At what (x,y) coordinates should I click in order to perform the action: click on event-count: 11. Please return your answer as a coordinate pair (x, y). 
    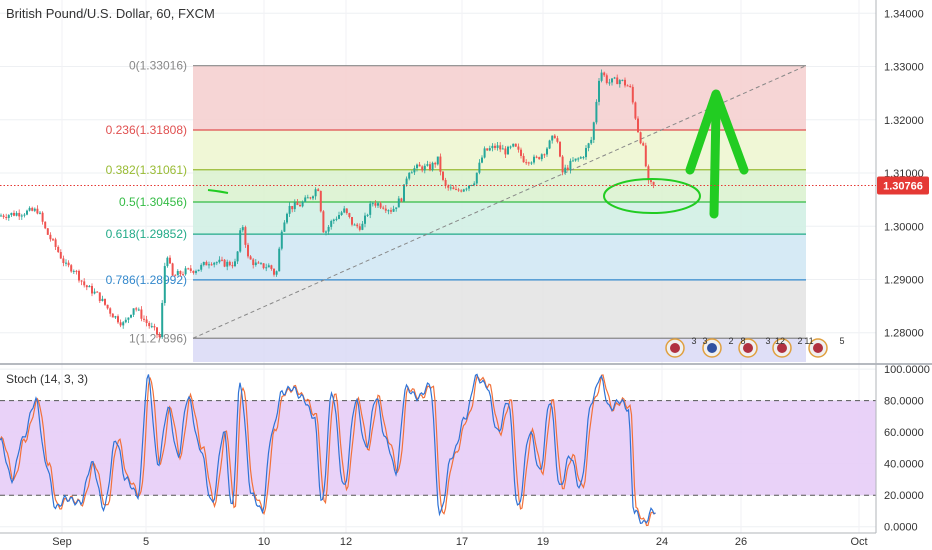
    Looking at the image, I should click on (808, 341).